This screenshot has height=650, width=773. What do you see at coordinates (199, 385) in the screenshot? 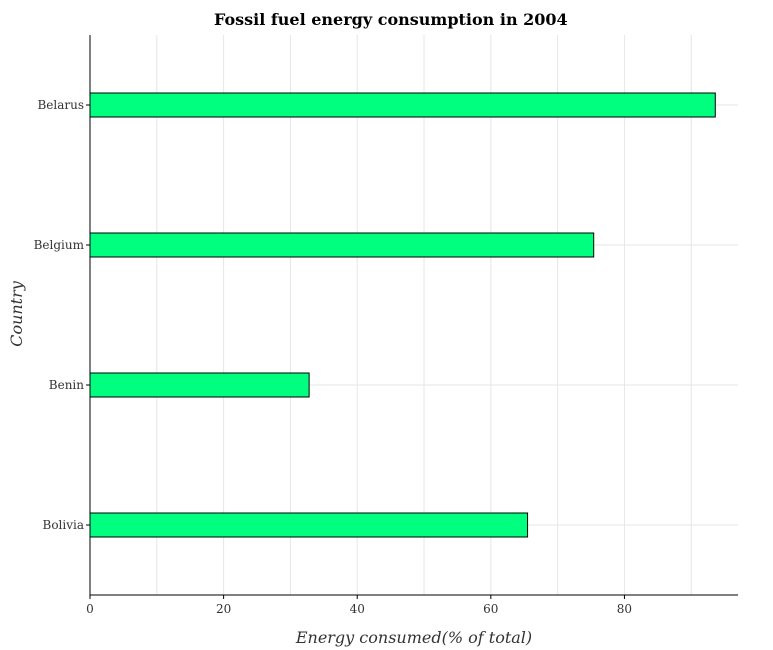
I see `bar-benin` at bounding box center [199, 385].